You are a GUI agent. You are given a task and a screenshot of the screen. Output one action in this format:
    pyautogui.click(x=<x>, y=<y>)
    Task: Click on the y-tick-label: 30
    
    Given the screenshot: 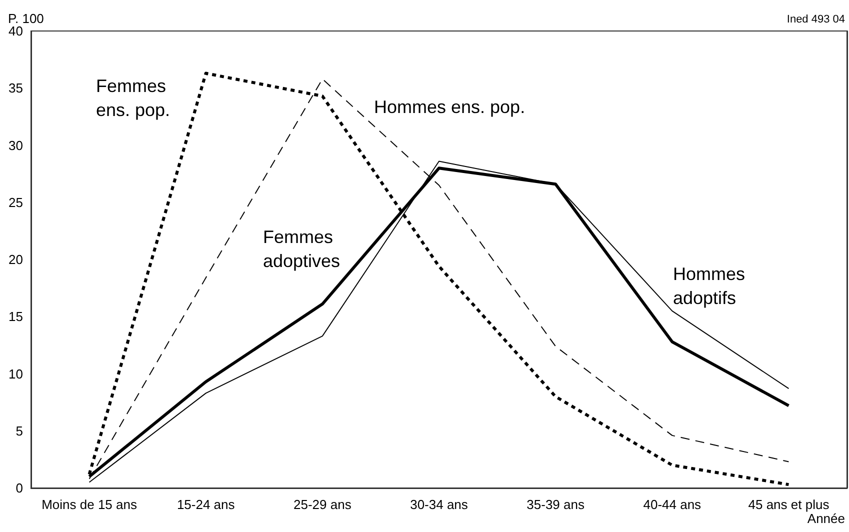 What is the action you would take?
    pyautogui.click(x=15, y=145)
    